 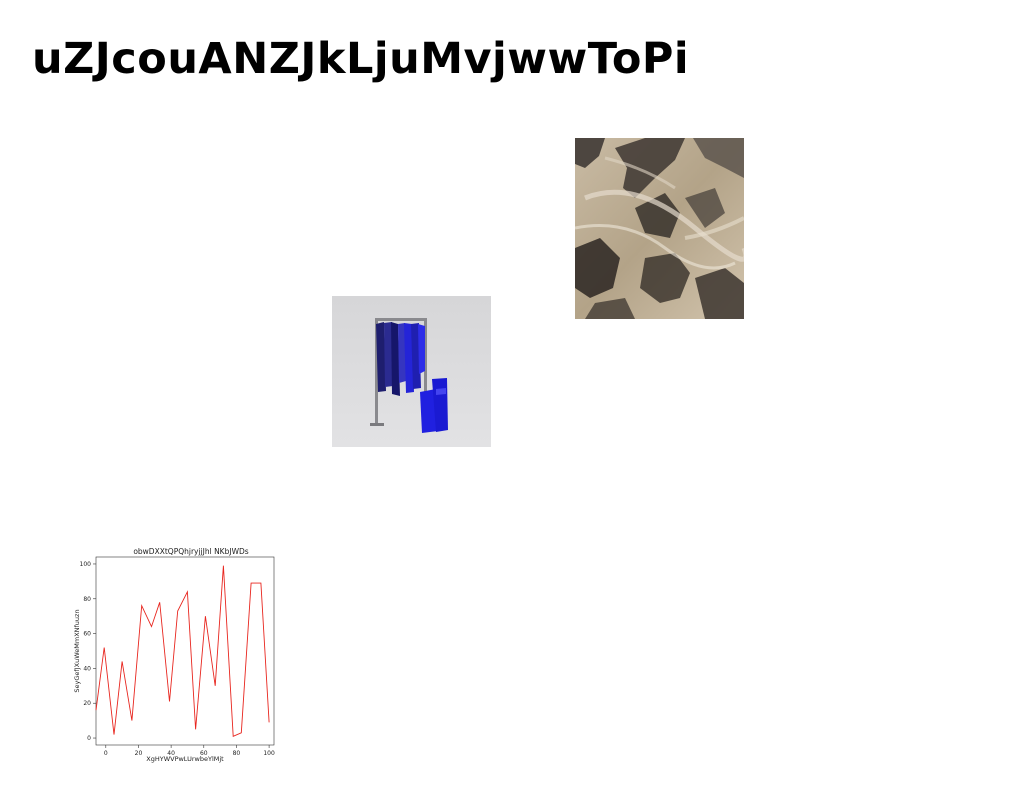 What do you see at coordinates (87, 668) in the screenshot?
I see `y-tick-label: 40` at bounding box center [87, 668].